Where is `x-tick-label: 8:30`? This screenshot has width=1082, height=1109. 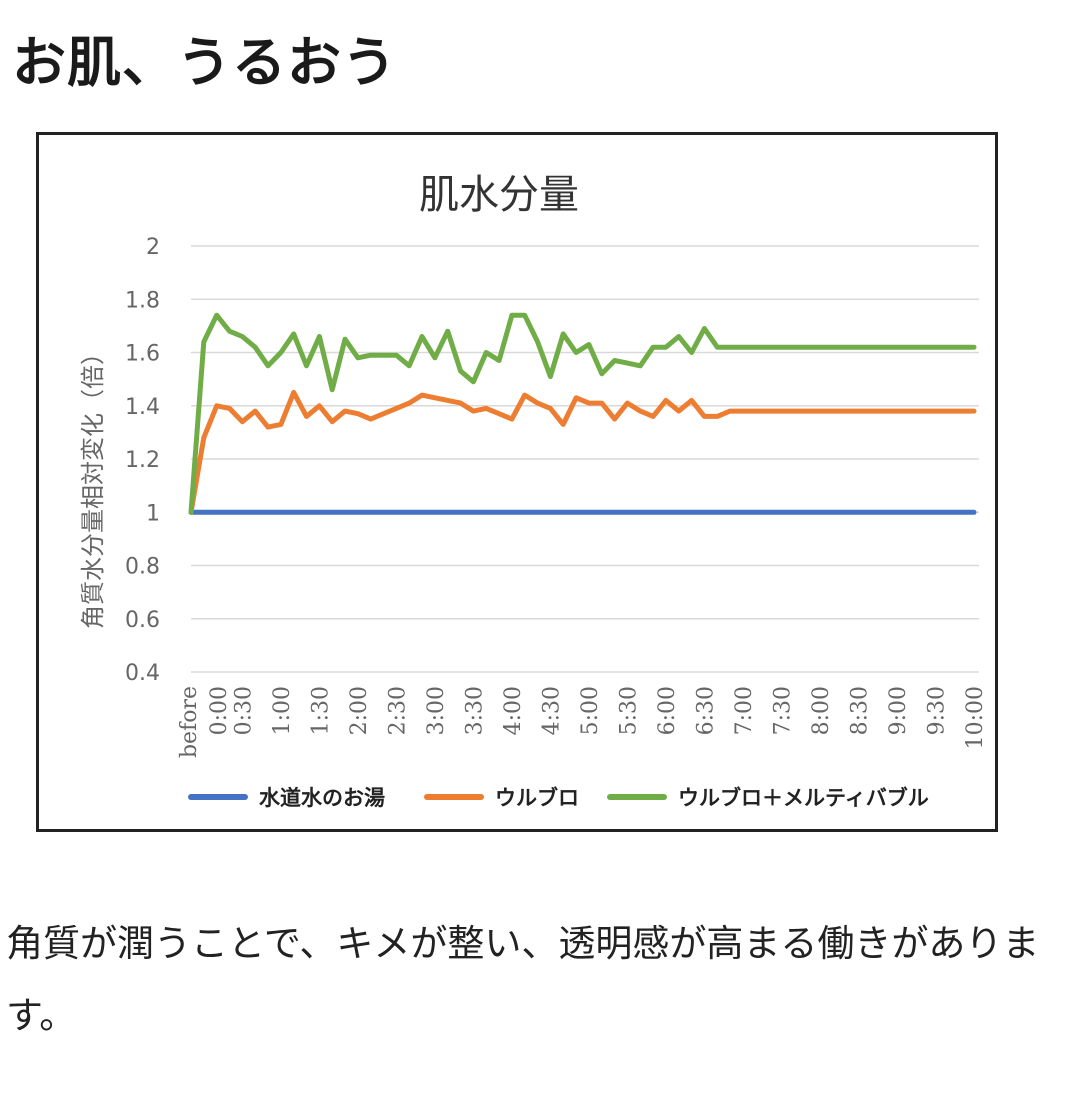
x-tick-label: 8:30 is located at coordinates (859, 710).